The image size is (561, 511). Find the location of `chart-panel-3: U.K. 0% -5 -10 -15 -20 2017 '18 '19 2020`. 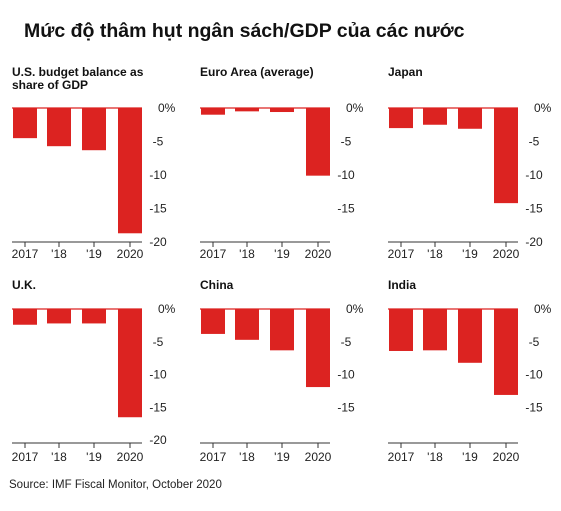

chart-panel-3: U.K. 0% -5 -10 -15 -20 2017 '18 '19 2020 is located at coordinates (94, 371).